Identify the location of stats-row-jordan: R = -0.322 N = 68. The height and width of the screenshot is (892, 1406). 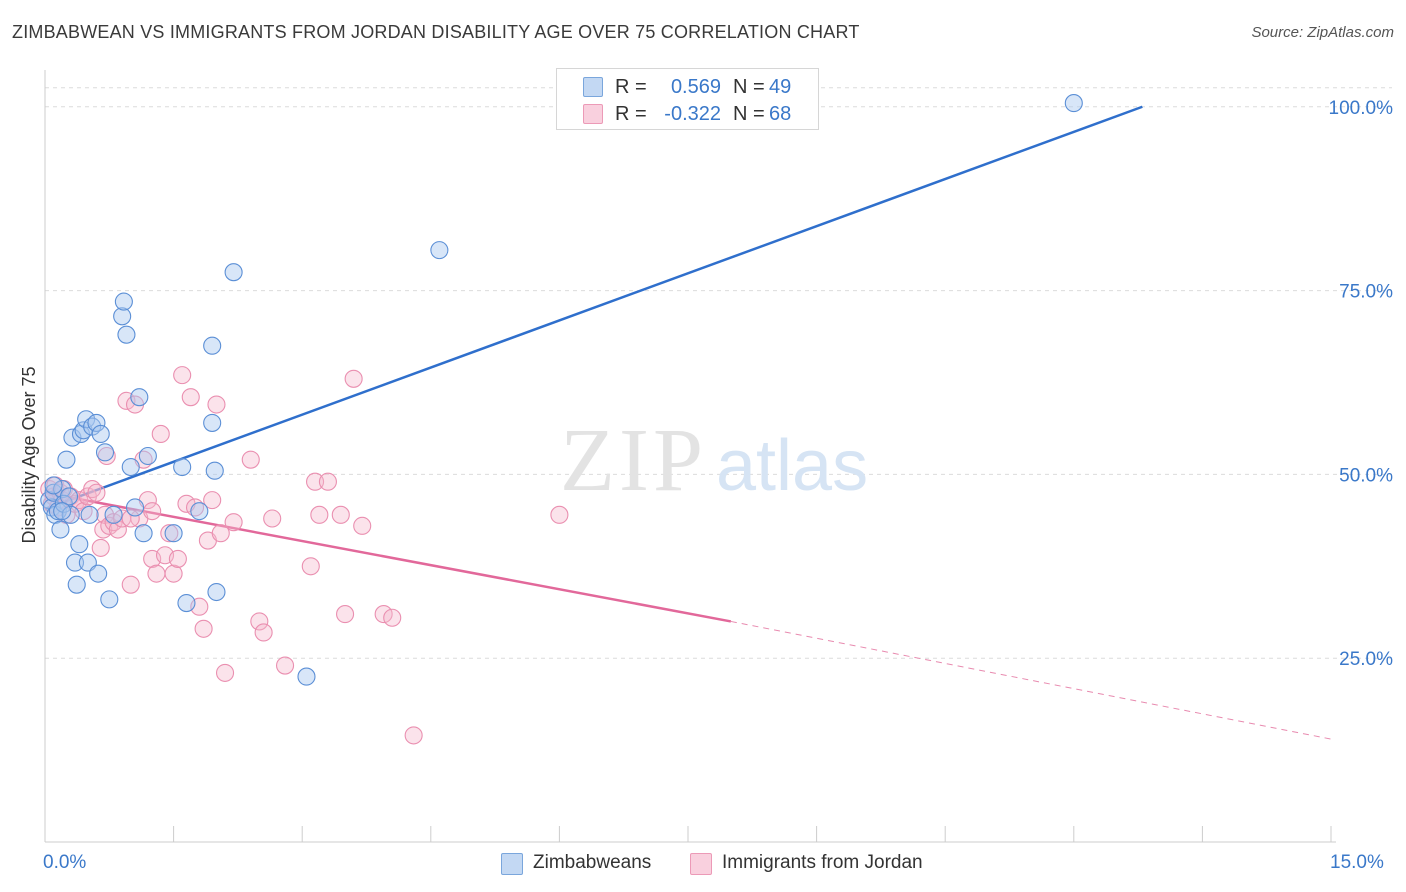
(687, 114).